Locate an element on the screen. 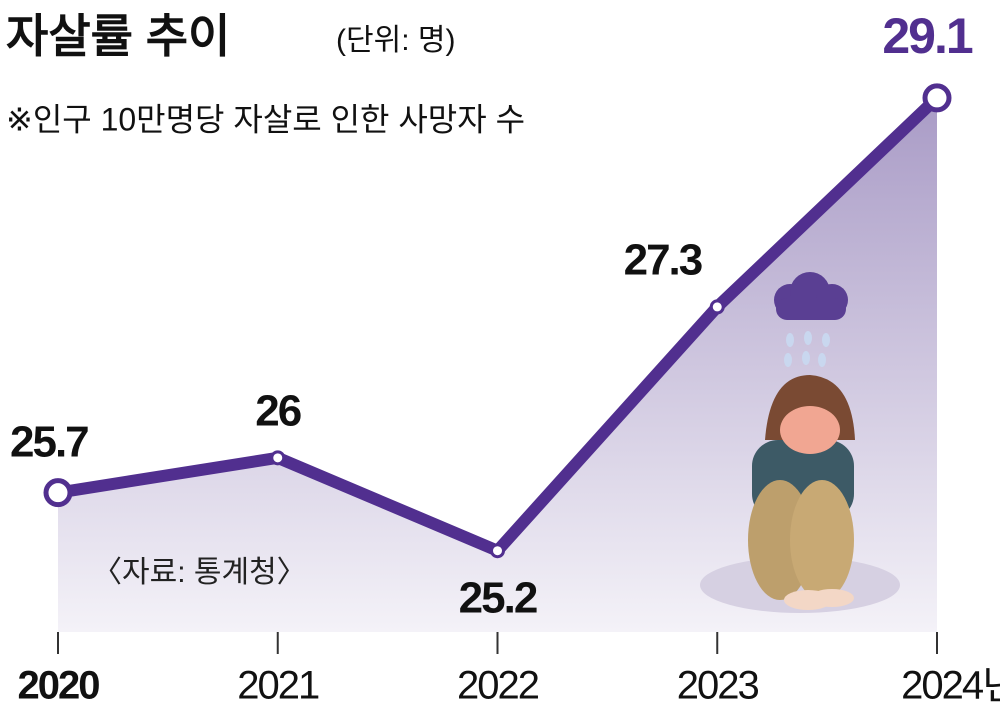  x-tick-label: 2020 is located at coordinates (59, 686).